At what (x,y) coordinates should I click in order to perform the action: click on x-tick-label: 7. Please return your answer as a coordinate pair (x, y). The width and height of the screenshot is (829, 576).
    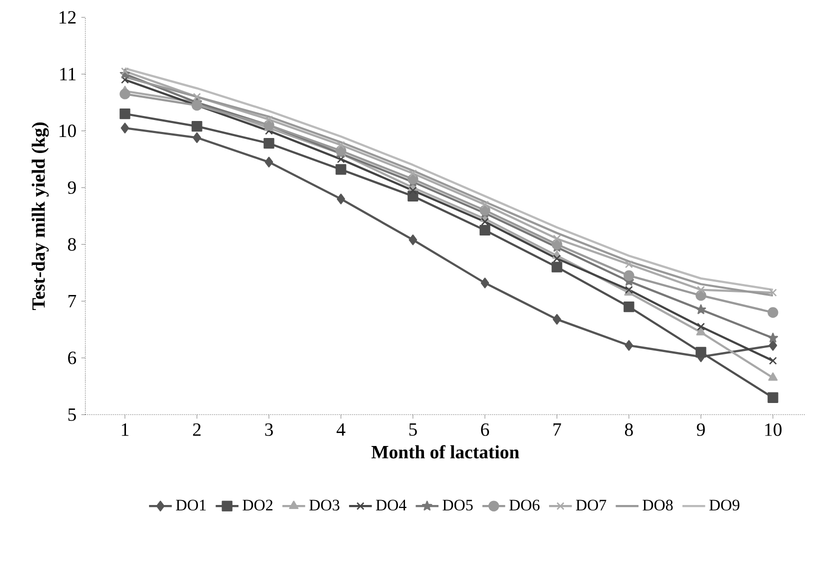
    Looking at the image, I should click on (558, 429).